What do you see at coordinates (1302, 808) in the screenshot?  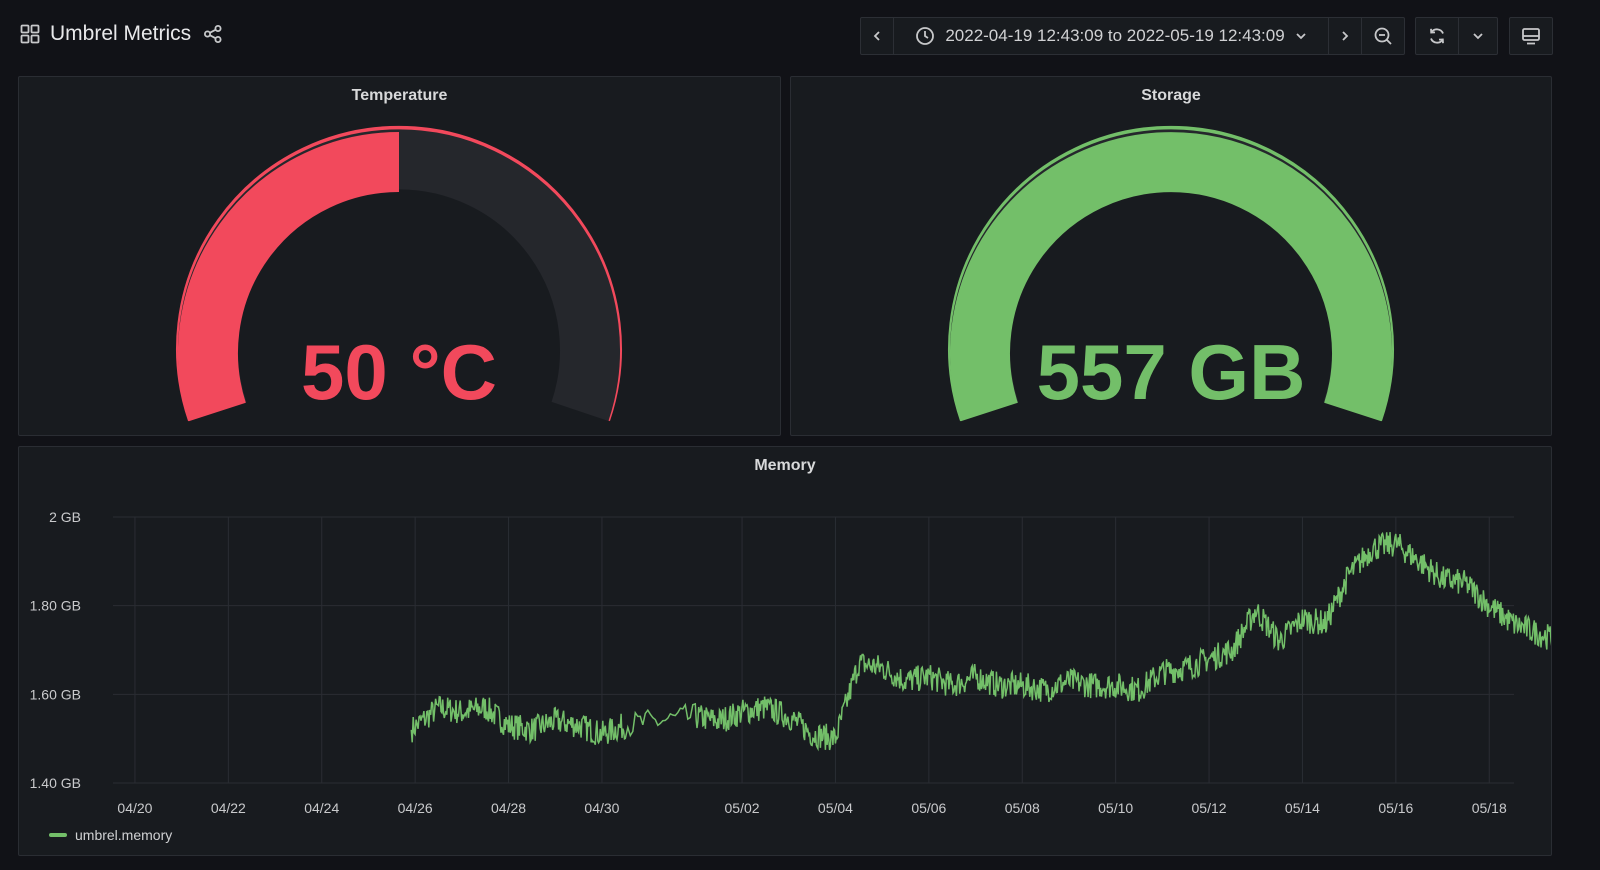 I see `x-tick-label: 05/14` at bounding box center [1302, 808].